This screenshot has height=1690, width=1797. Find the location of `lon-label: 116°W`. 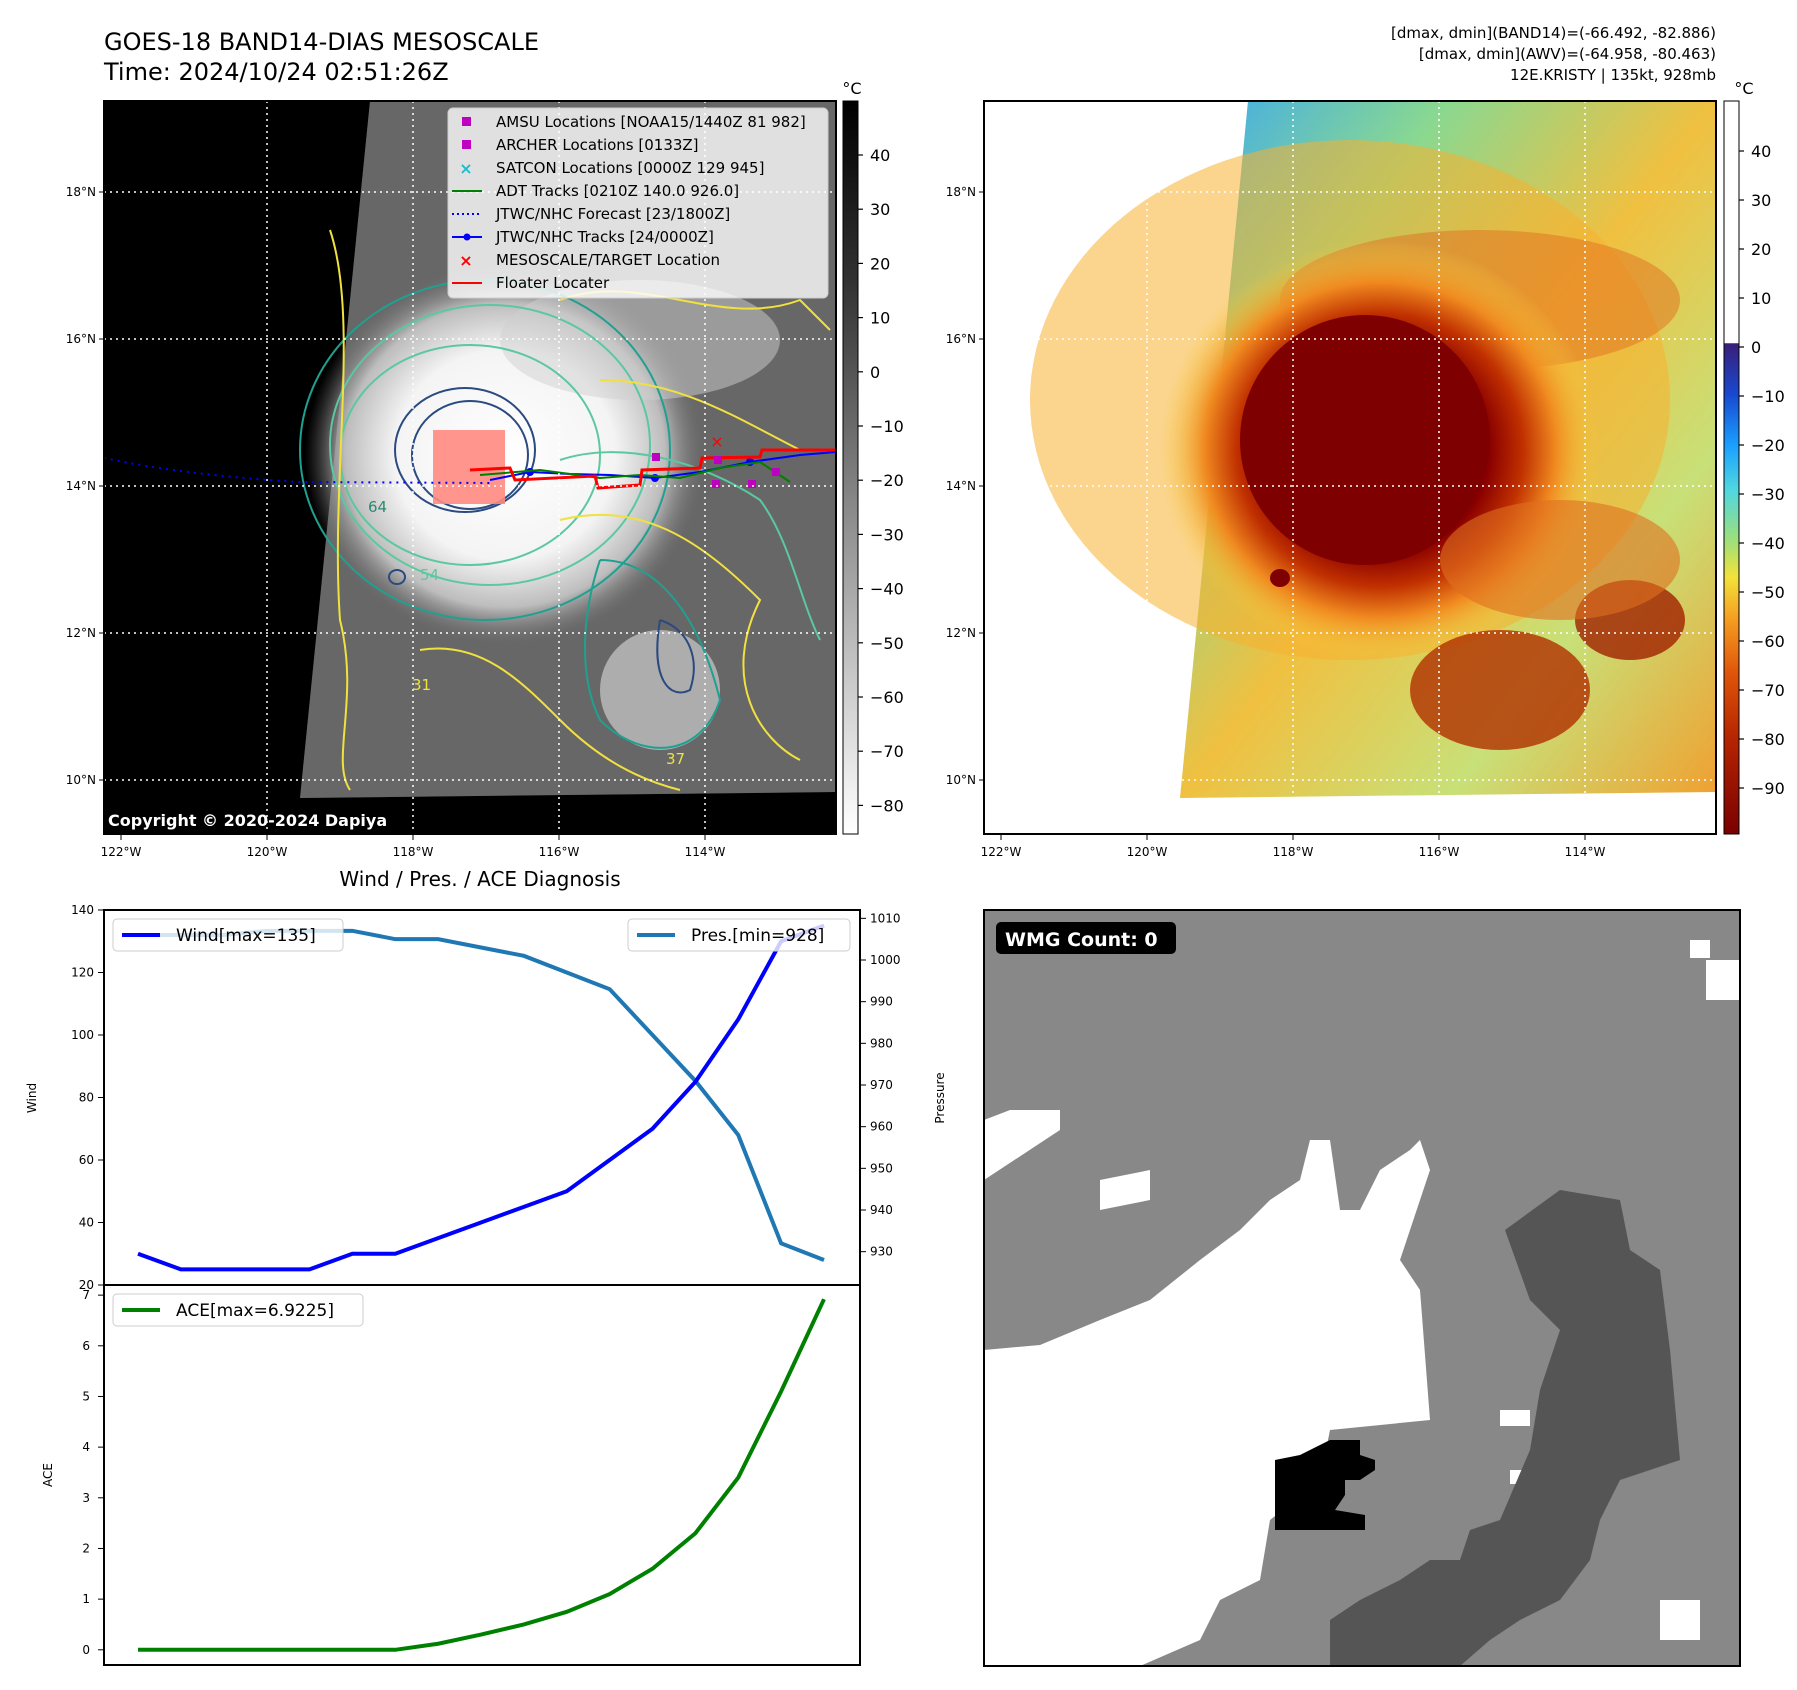

lon-label: 116°W is located at coordinates (1439, 852).